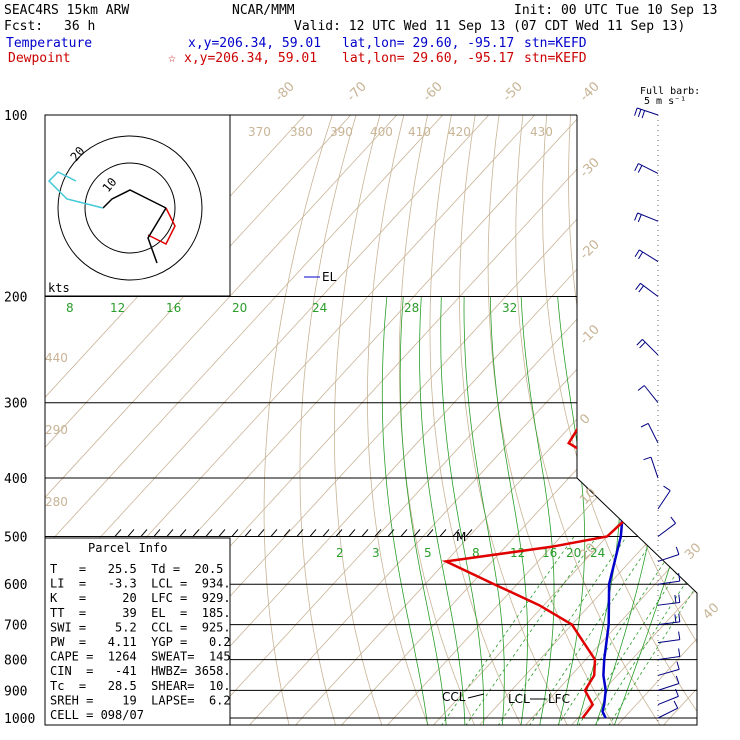 The image size is (740, 740). What do you see at coordinates (15, 537) in the screenshot?
I see `pressure-tick-label: 500` at bounding box center [15, 537].